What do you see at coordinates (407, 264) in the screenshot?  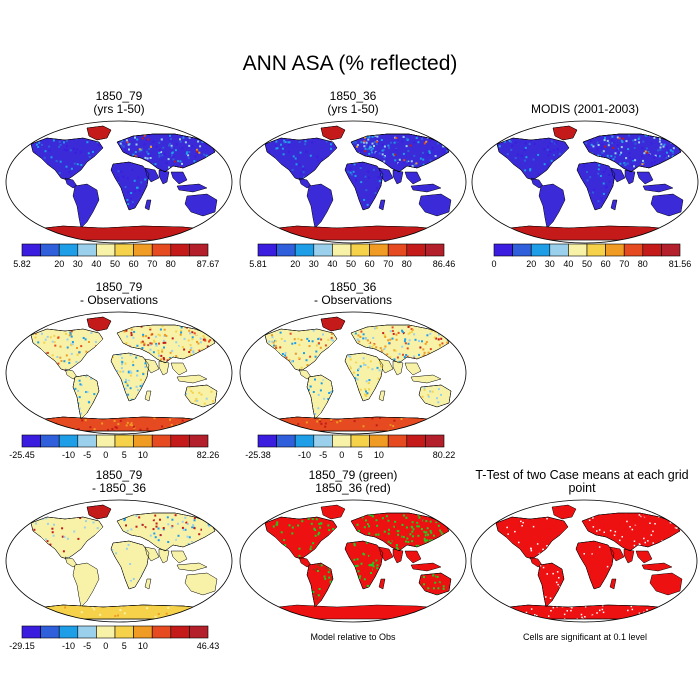 I see `colorbar-label: 80` at bounding box center [407, 264].